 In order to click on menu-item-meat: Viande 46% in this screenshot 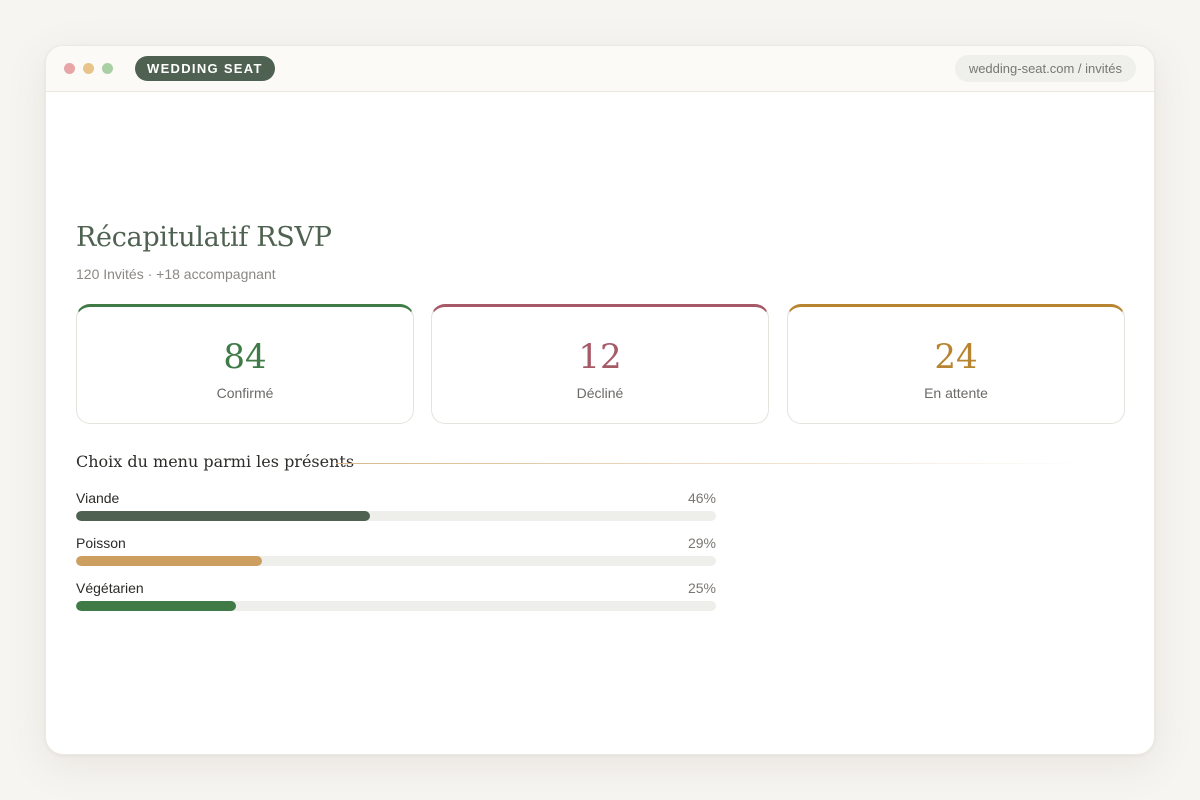, I will do `click(396, 507)`.